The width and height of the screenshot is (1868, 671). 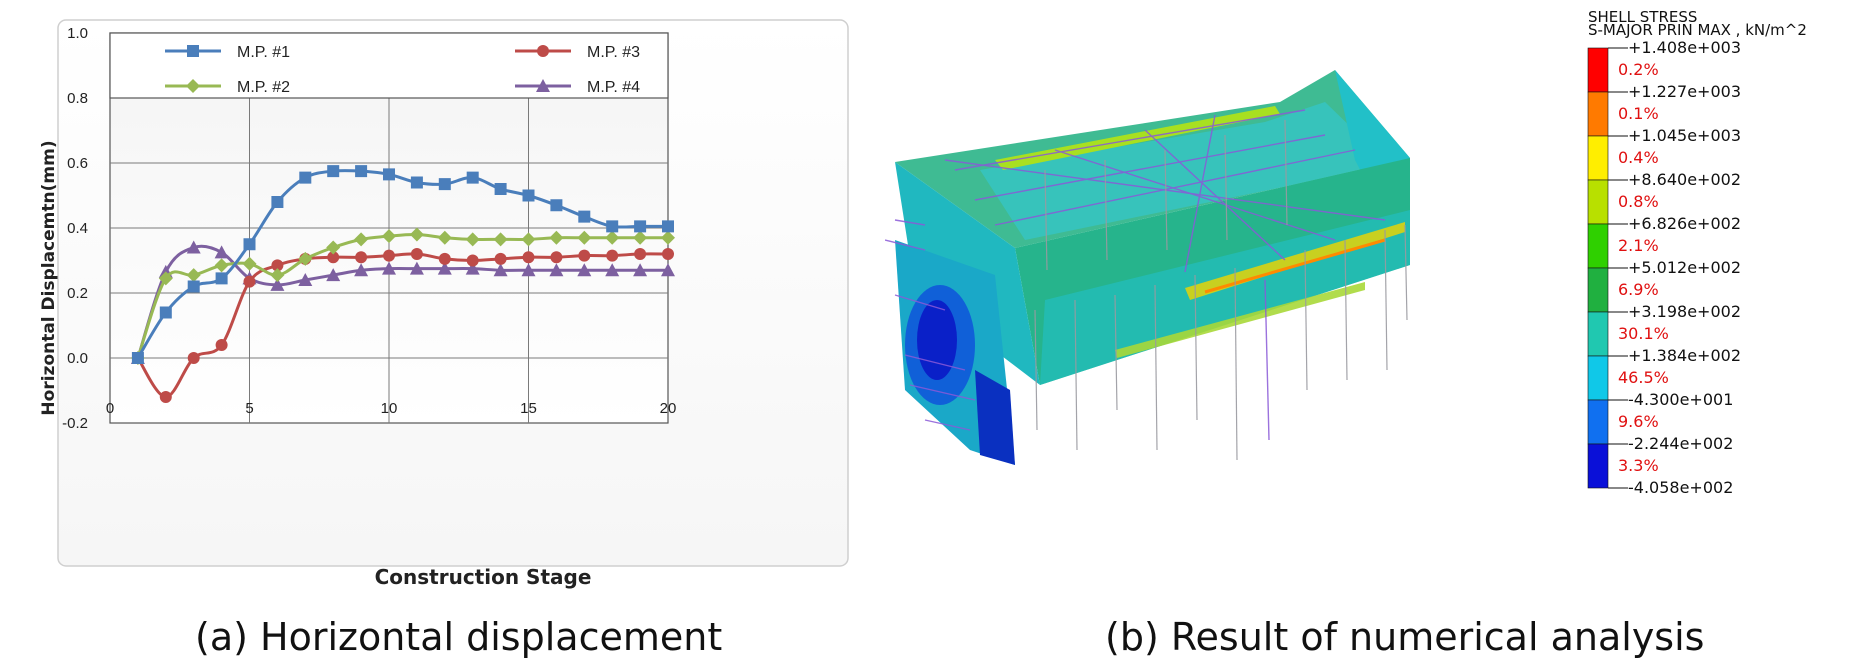 I want to click on legend-colorbar, so click(x=1607, y=268).